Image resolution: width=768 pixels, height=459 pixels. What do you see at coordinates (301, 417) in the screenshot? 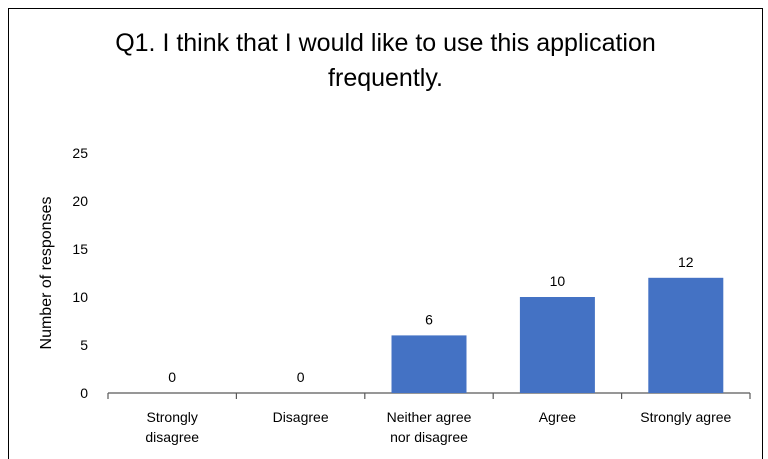
I see `x-tick-label: Disagree` at bounding box center [301, 417].